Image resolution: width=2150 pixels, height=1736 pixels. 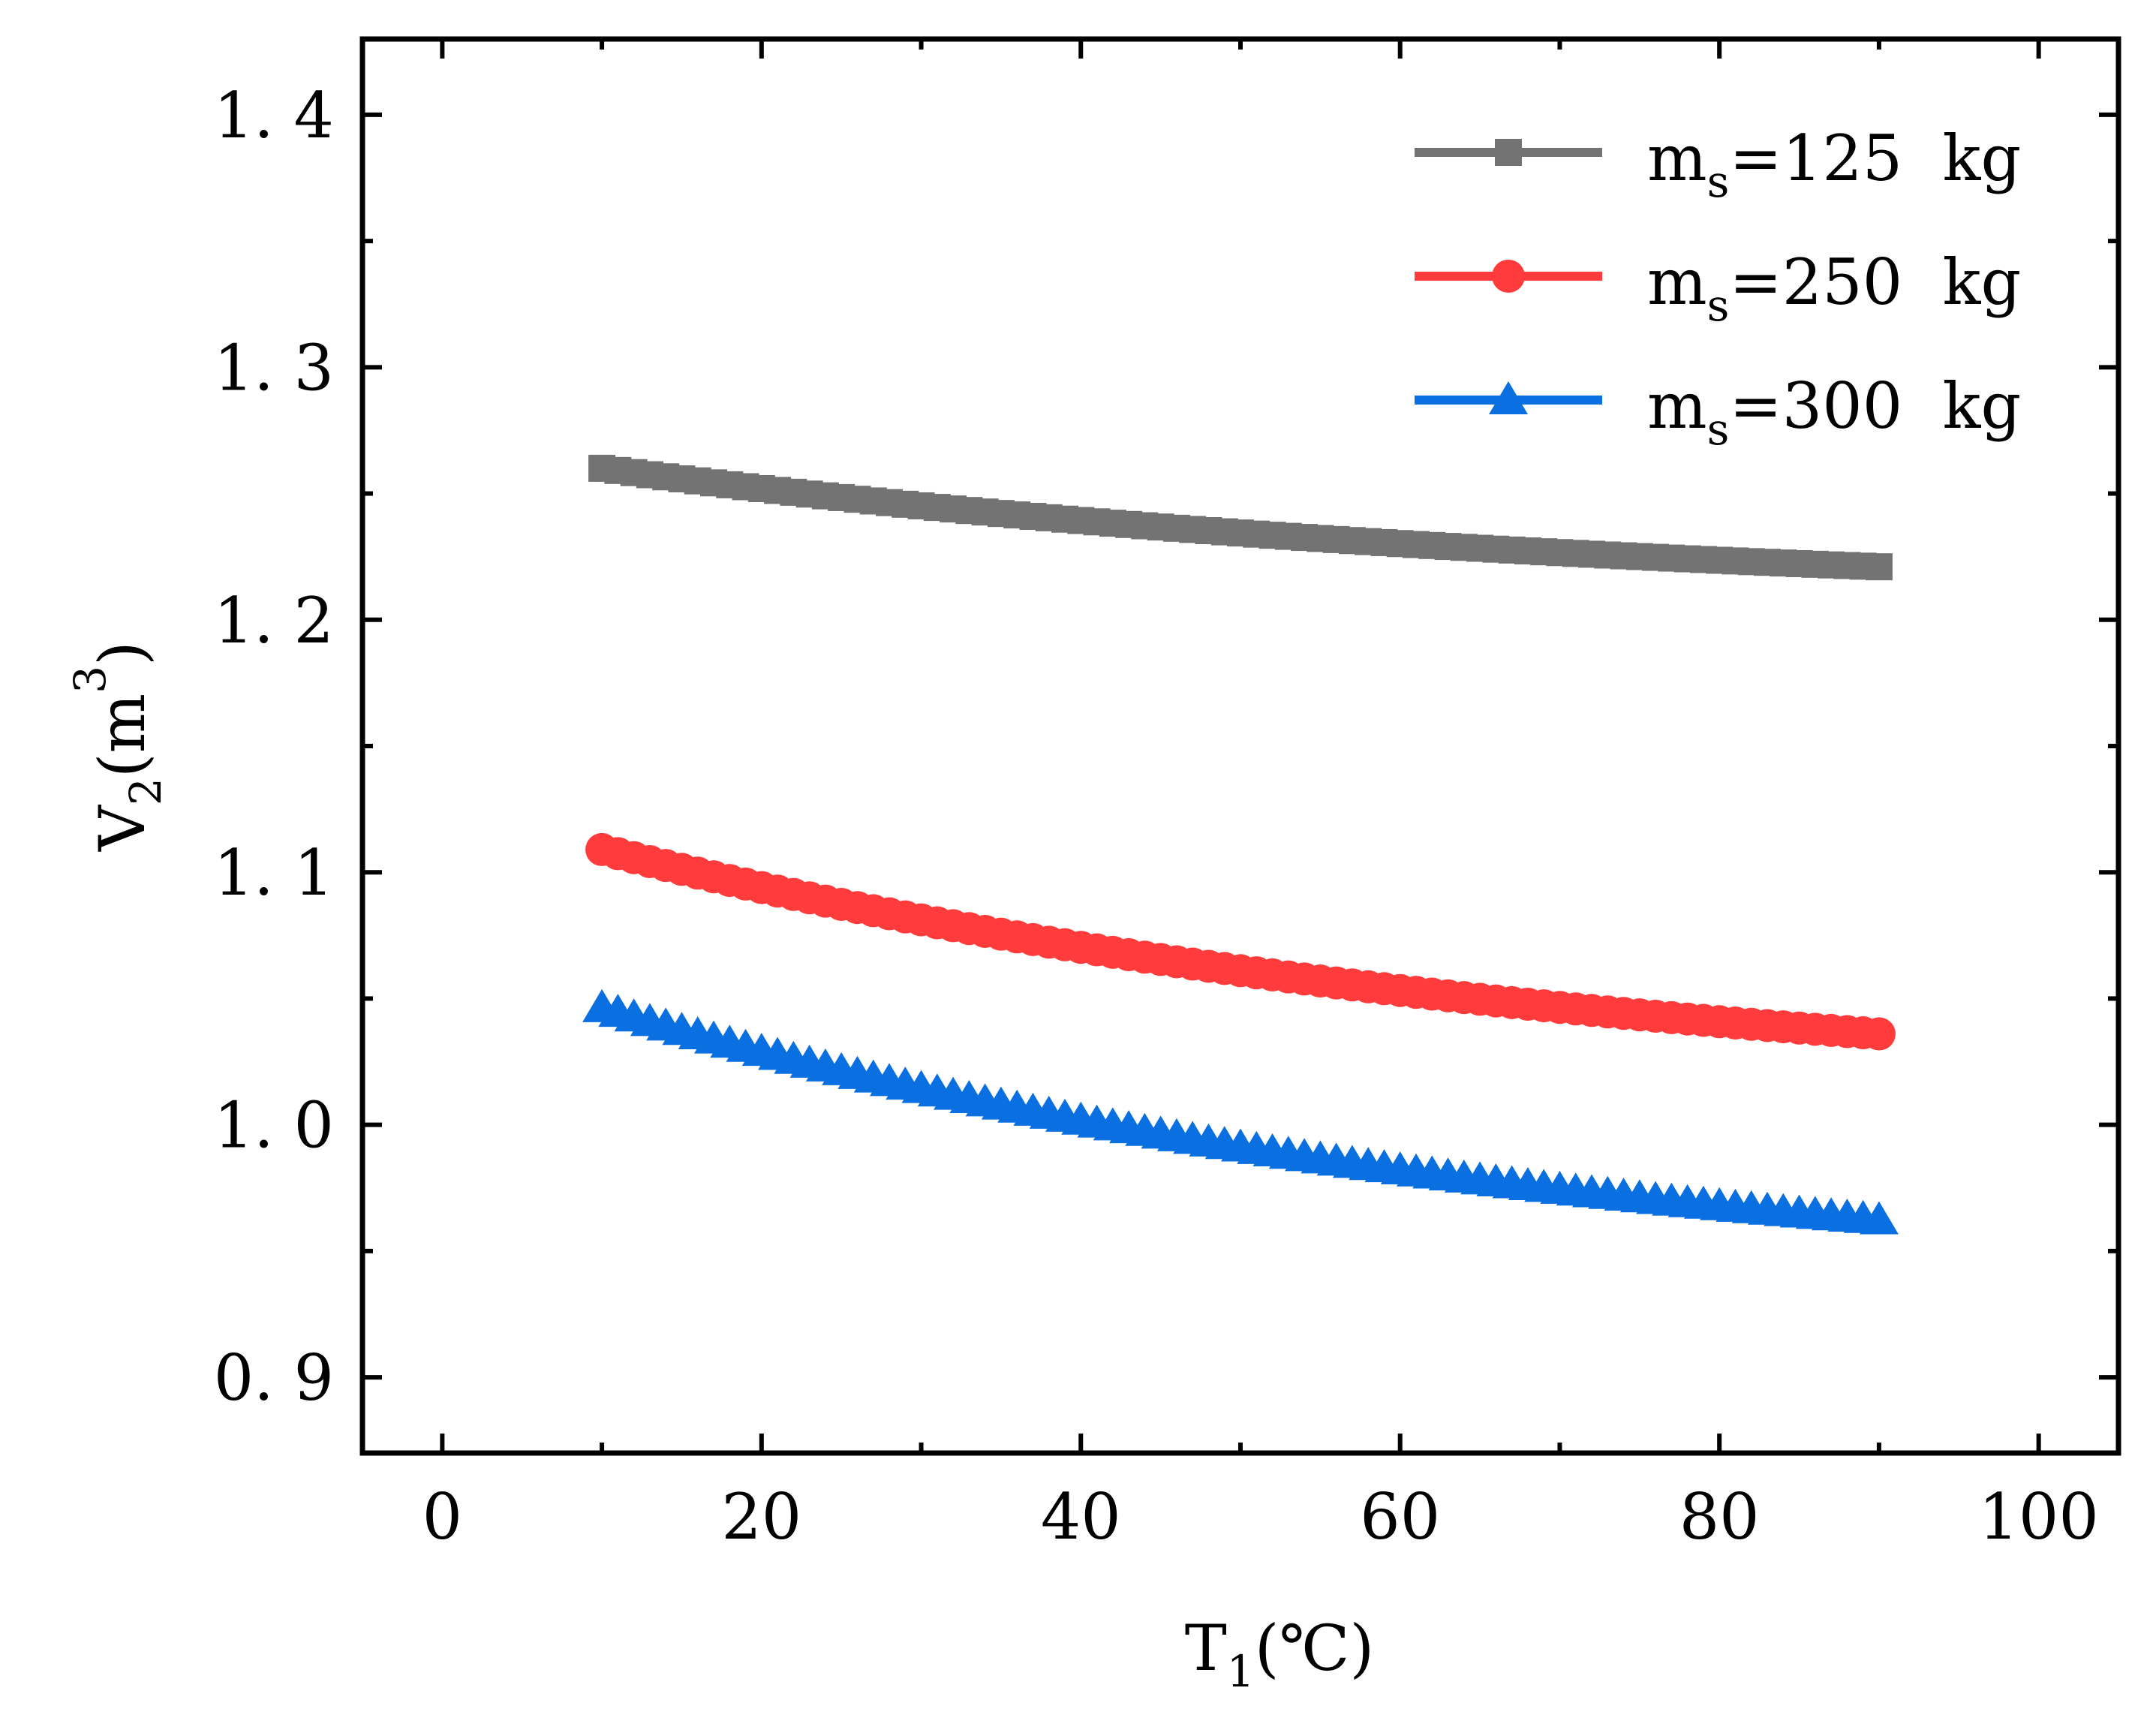 What do you see at coordinates (1400, 1517) in the screenshot?
I see `x-tick-label: 60` at bounding box center [1400, 1517].